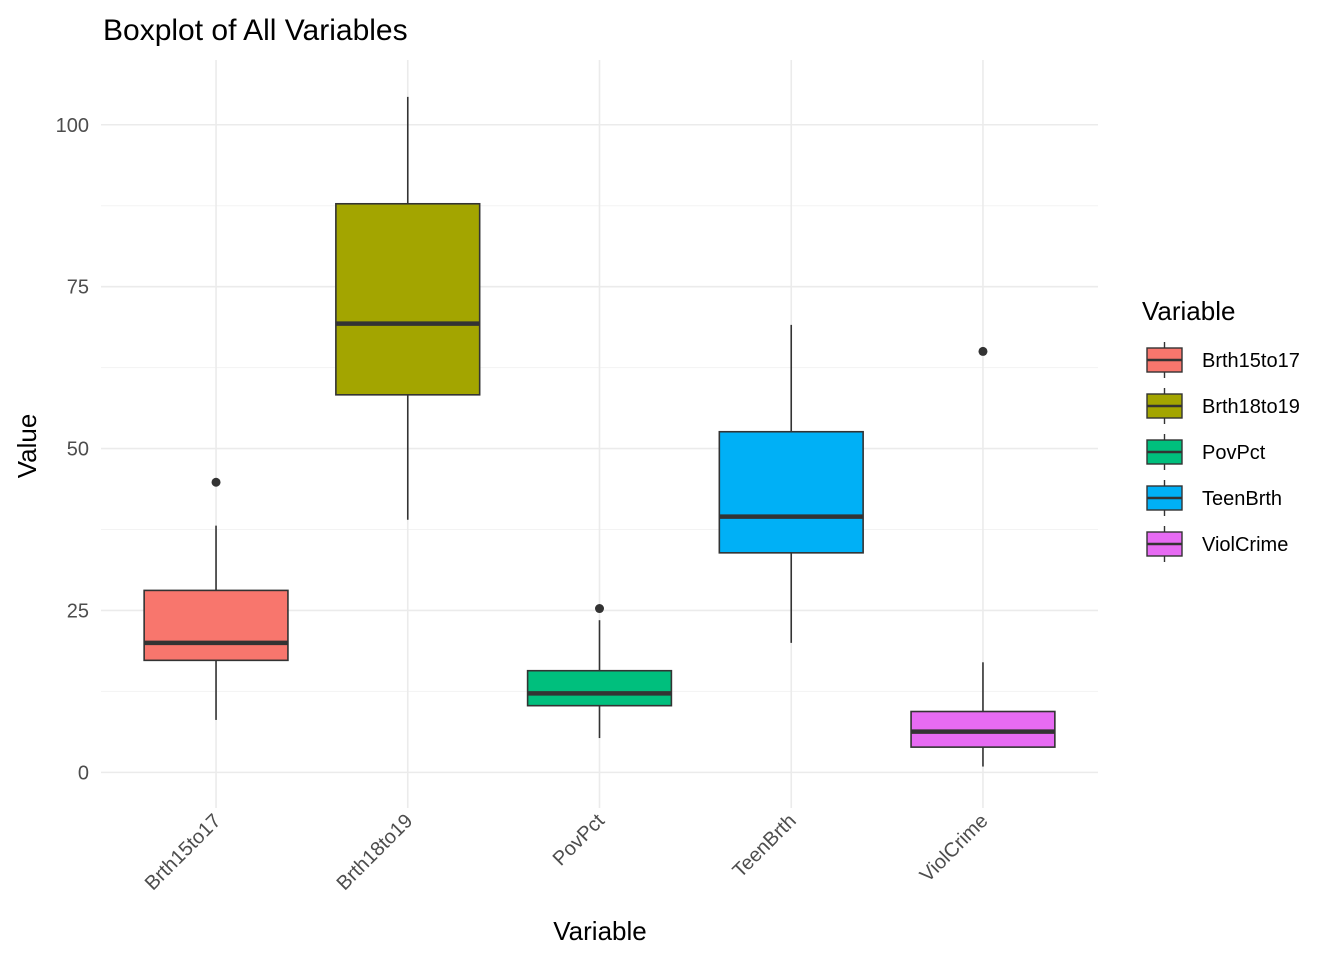 The image size is (1344, 960). I want to click on y-axis-ticks: 0 25 50 75 100, so click(72, 450).